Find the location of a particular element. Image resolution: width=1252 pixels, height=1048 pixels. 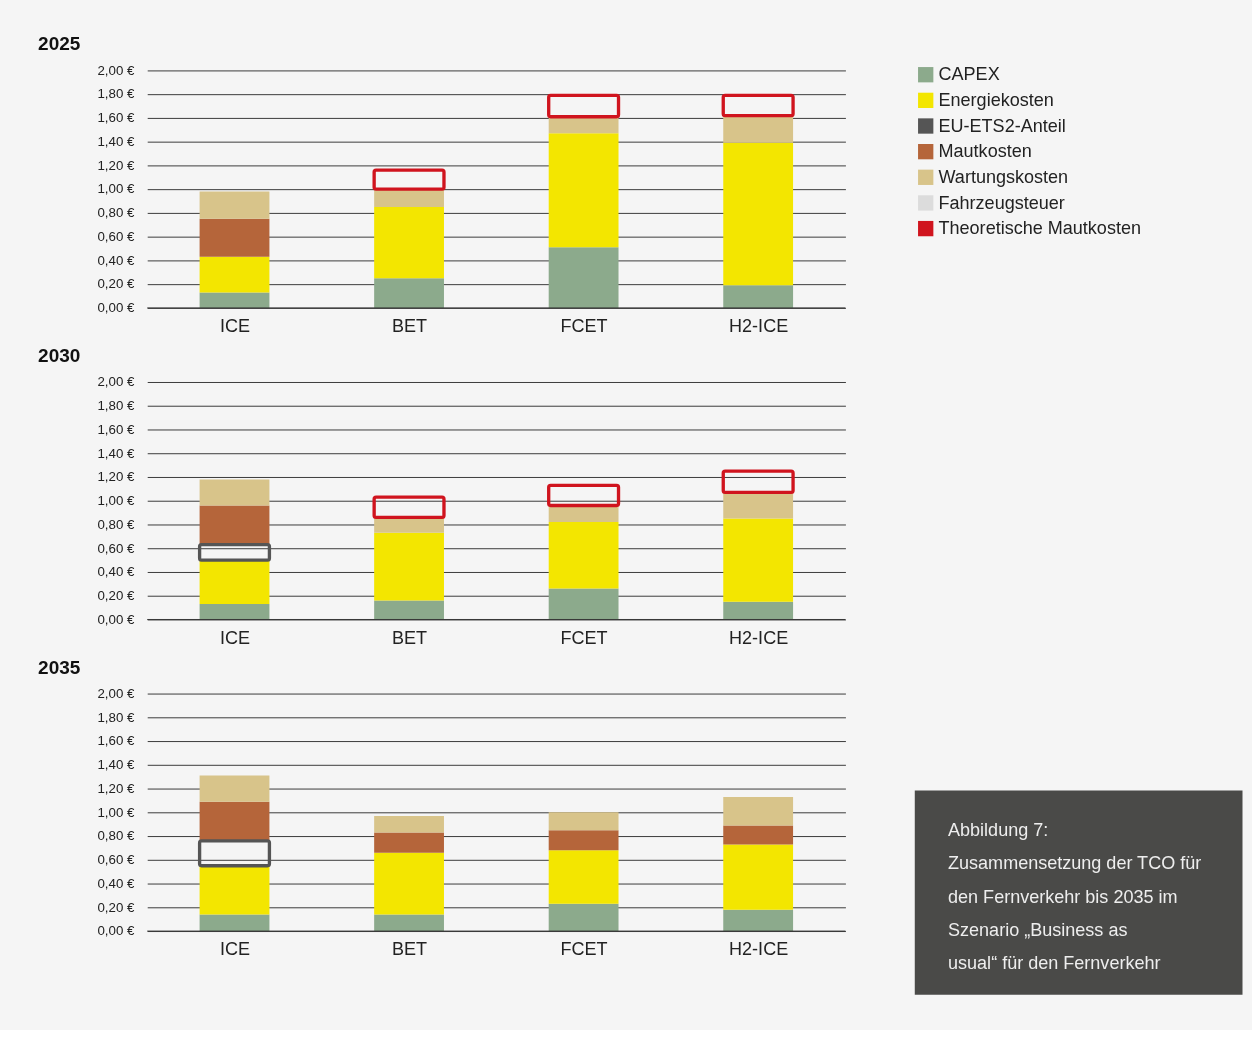

chart-title: 2025 is located at coordinates (59, 44).